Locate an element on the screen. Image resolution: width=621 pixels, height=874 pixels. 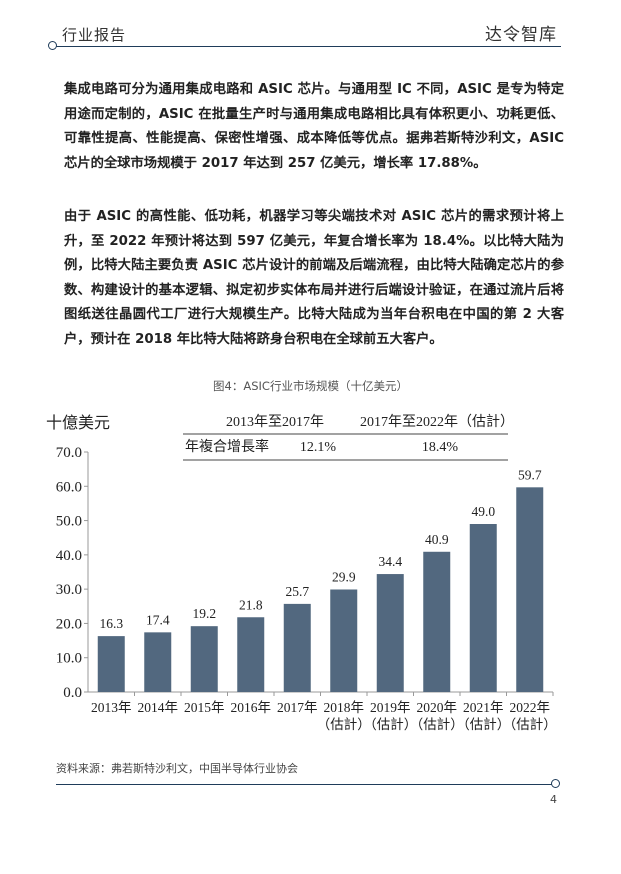
y-axis-label: 十億美元 is located at coordinates (78, 422).